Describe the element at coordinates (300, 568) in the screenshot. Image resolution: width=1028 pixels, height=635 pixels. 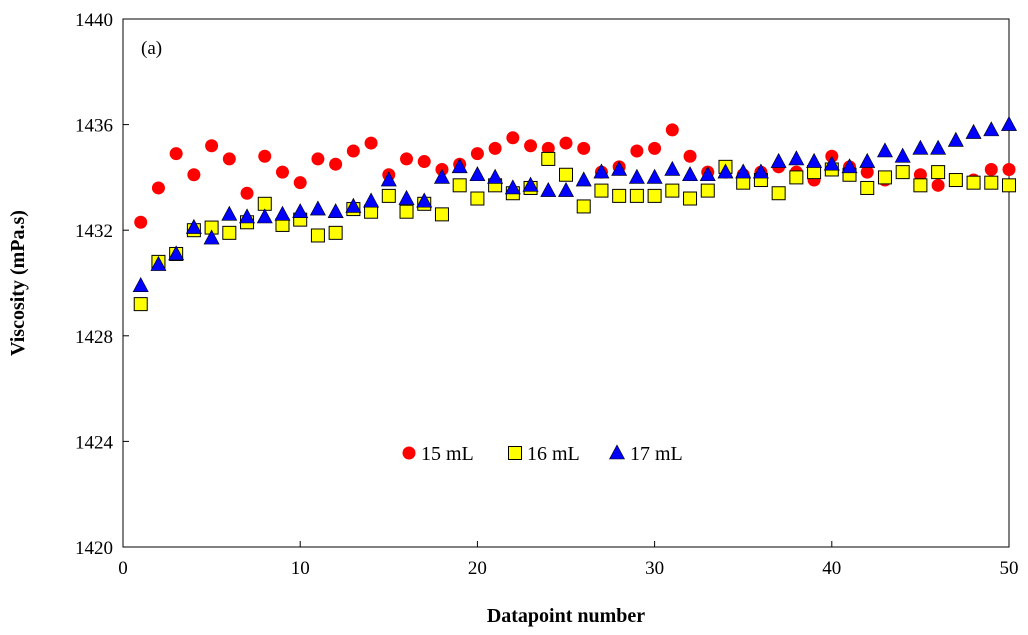
I see `x-tick-label: 10` at that location.